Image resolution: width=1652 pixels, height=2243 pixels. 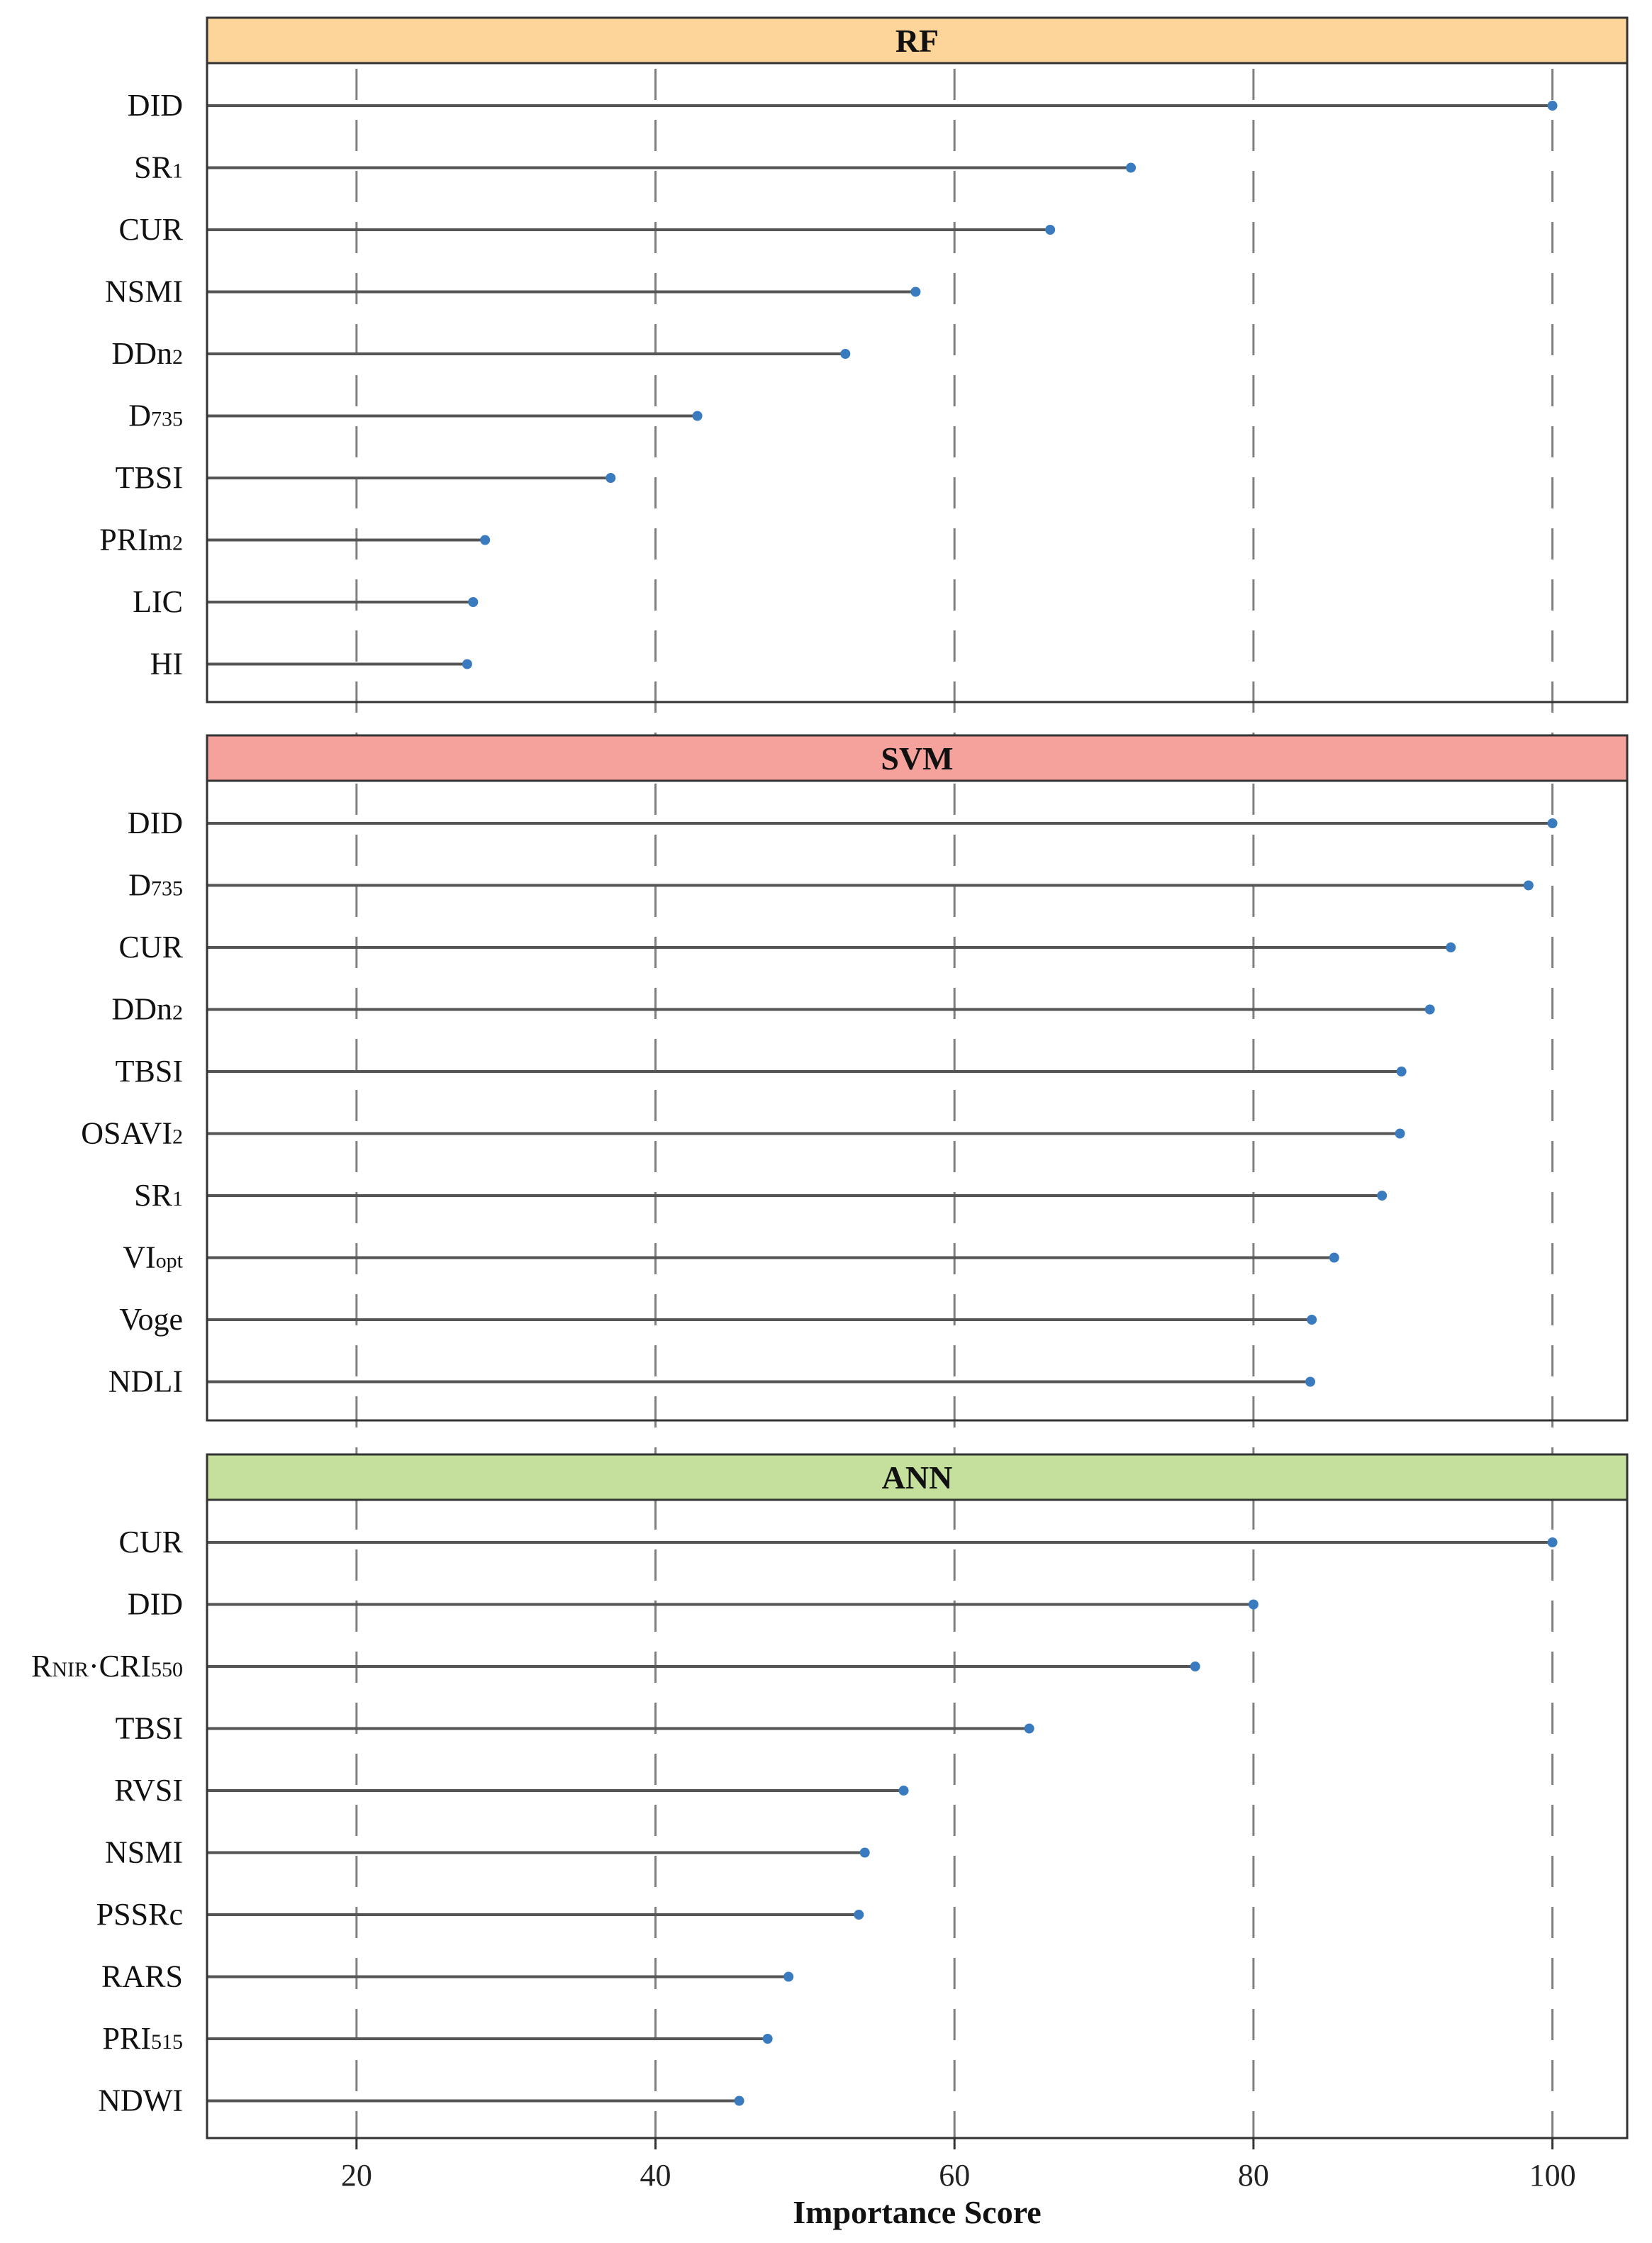 What do you see at coordinates (917, 2212) in the screenshot?
I see `x-axis-title: Importance Score` at bounding box center [917, 2212].